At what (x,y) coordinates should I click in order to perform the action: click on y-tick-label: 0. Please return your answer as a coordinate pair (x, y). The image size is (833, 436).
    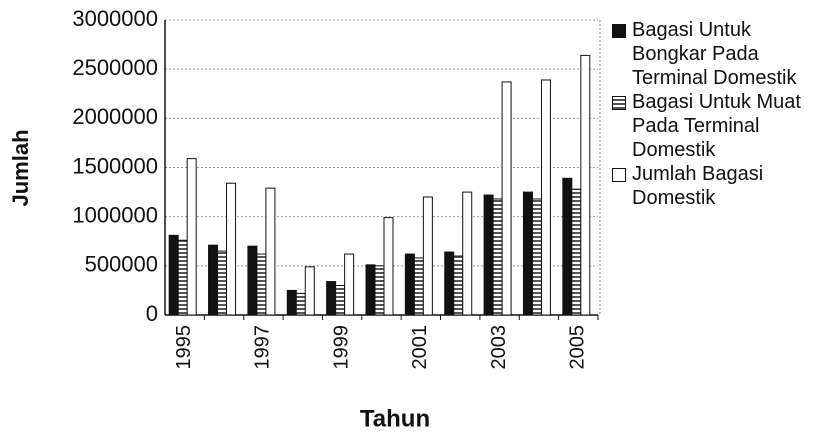
    Looking at the image, I should click on (152, 313).